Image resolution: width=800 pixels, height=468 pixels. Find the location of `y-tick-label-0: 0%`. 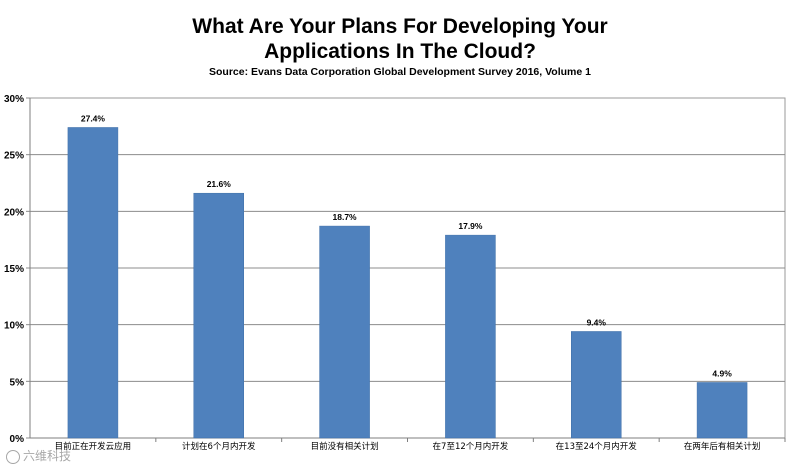

y-tick-label-0: 0% is located at coordinates (17, 439).